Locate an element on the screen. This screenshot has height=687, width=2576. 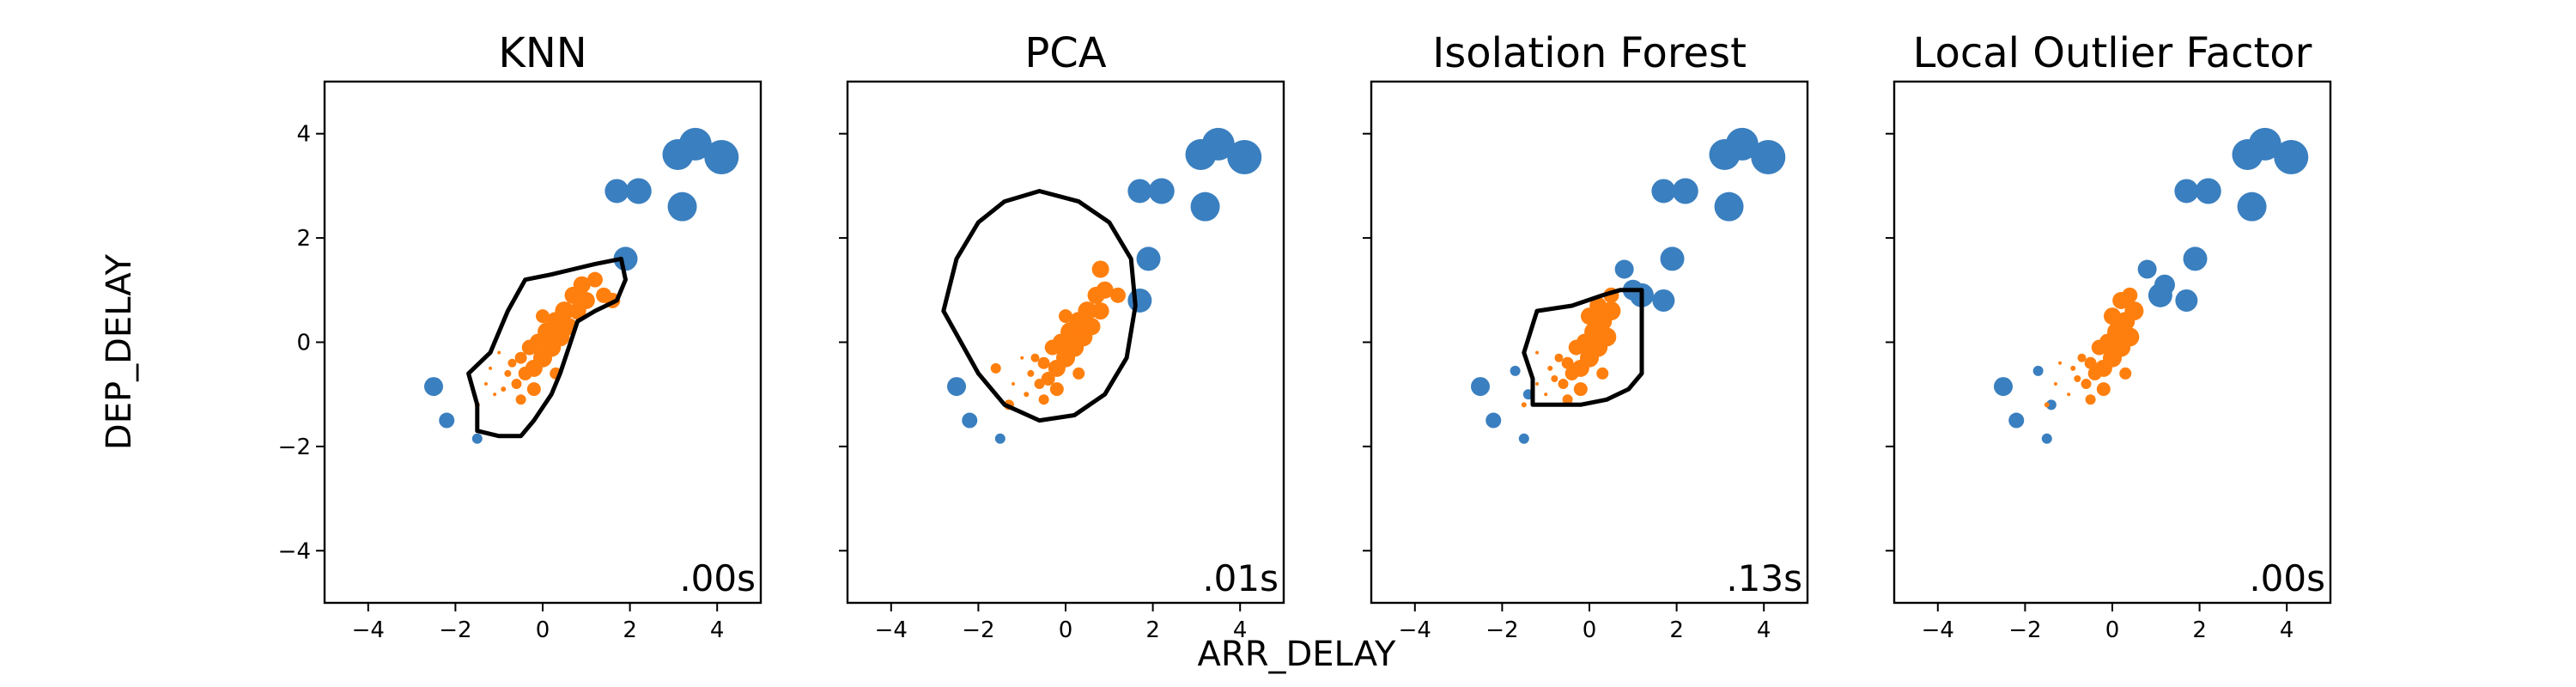
figure-ylabel: DEP_DELAY is located at coordinates (119, 351).